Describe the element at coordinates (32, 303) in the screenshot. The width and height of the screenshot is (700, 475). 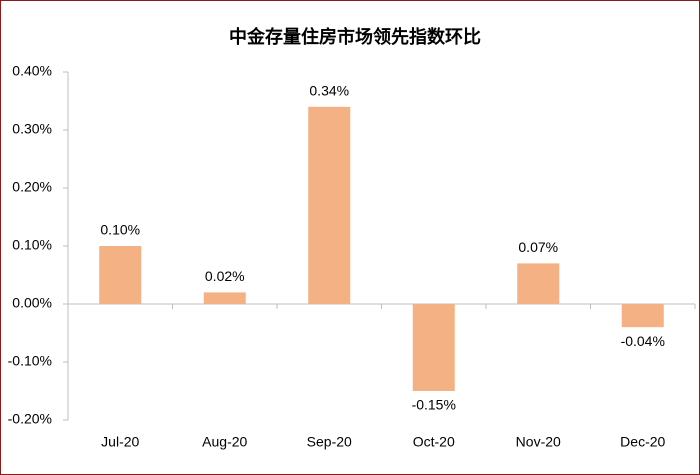
I see `y-tick-label: 0.00%` at that location.